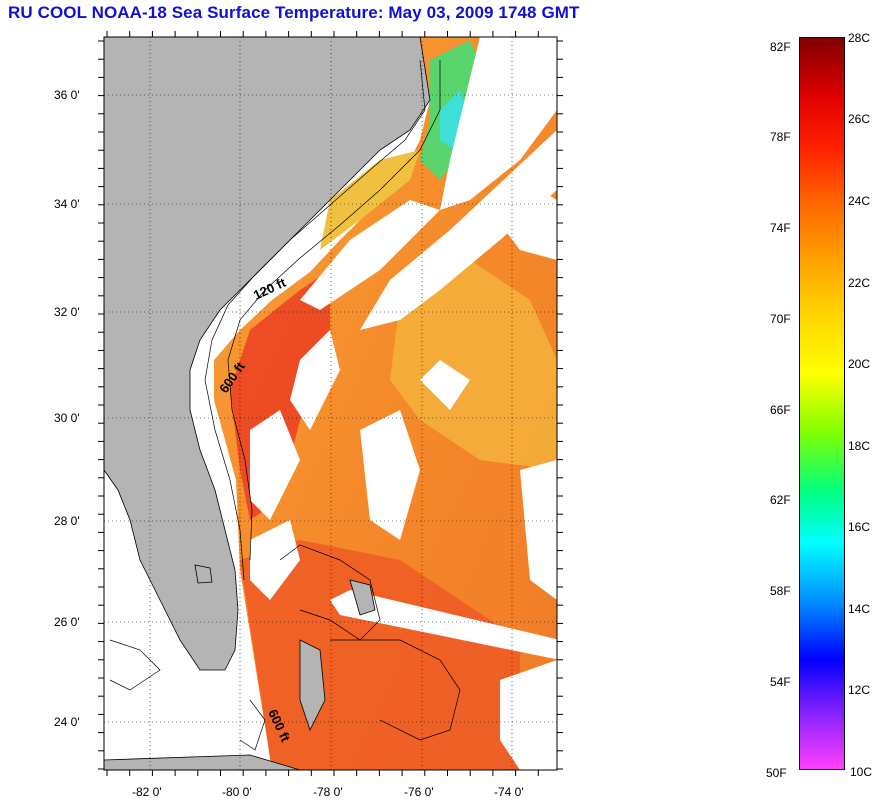 The width and height of the screenshot is (881, 801). I want to click on colorbar-f-label-58: 58F, so click(780, 591).